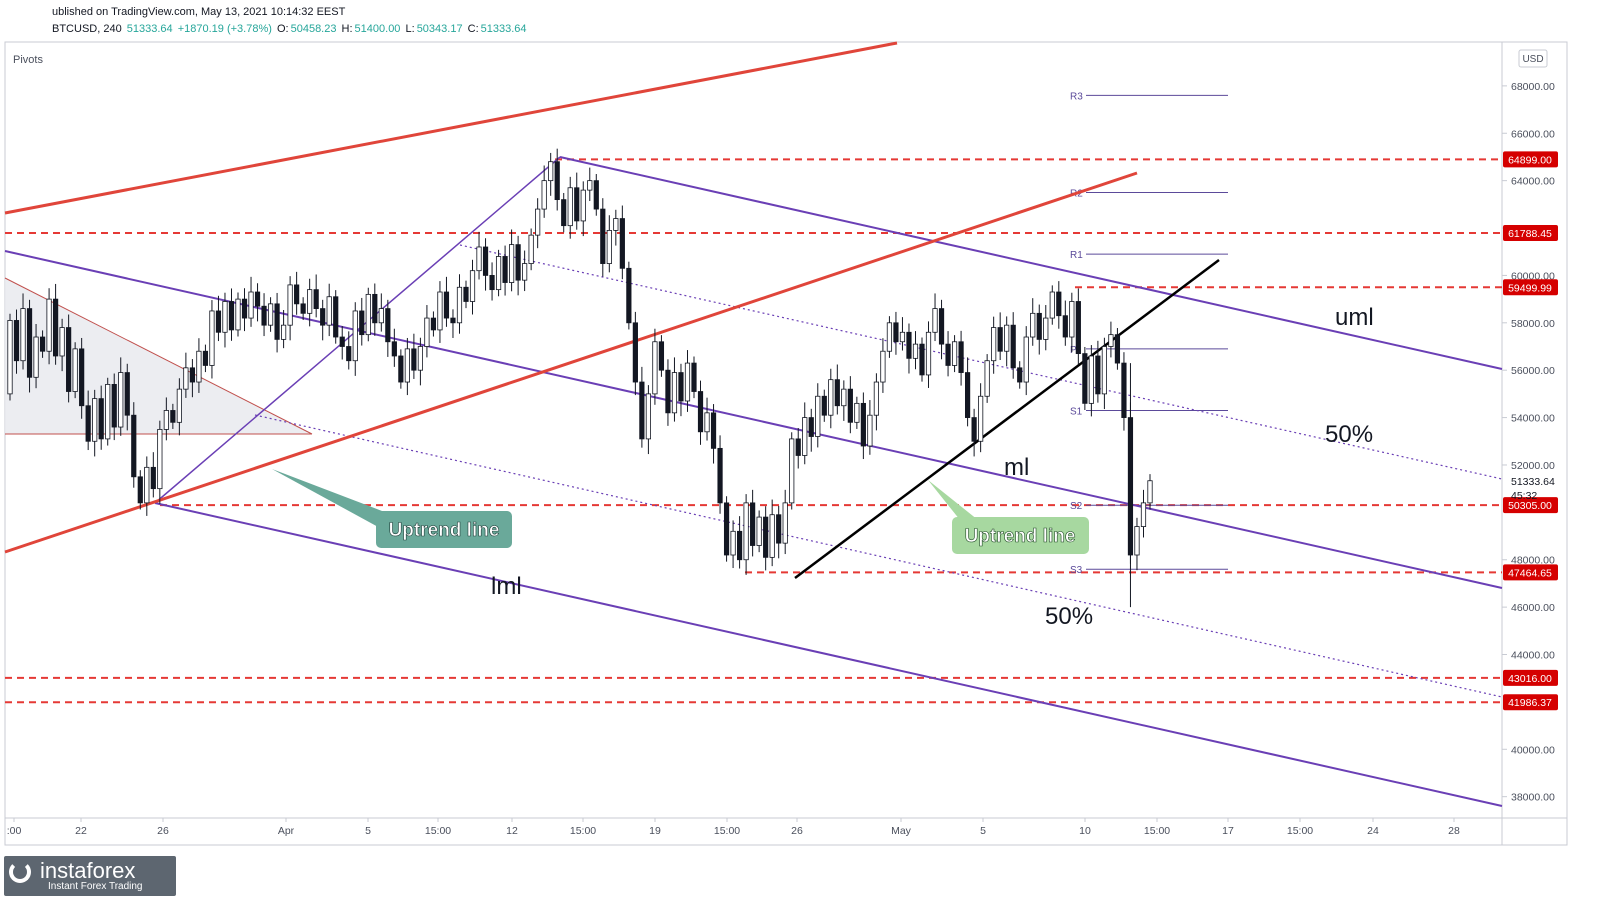 The height and width of the screenshot is (899, 1600). I want to click on indicator-label: Pivots, so click(28, 60).